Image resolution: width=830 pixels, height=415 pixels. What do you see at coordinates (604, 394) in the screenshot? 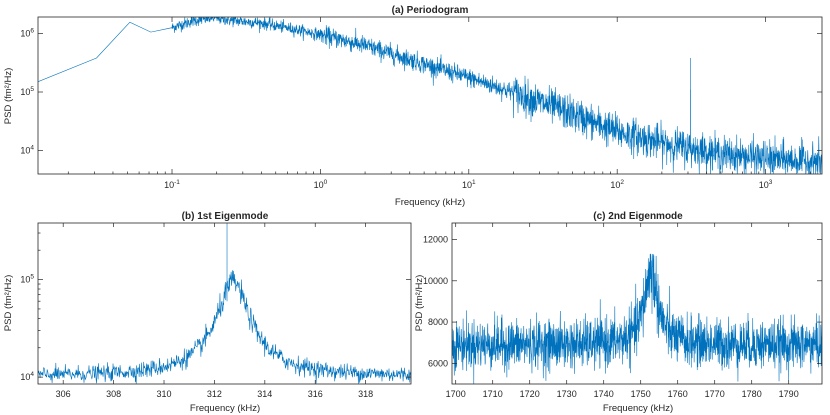
I see `panel-c-xtick-label: 1740` at bounding box center [604, 394].